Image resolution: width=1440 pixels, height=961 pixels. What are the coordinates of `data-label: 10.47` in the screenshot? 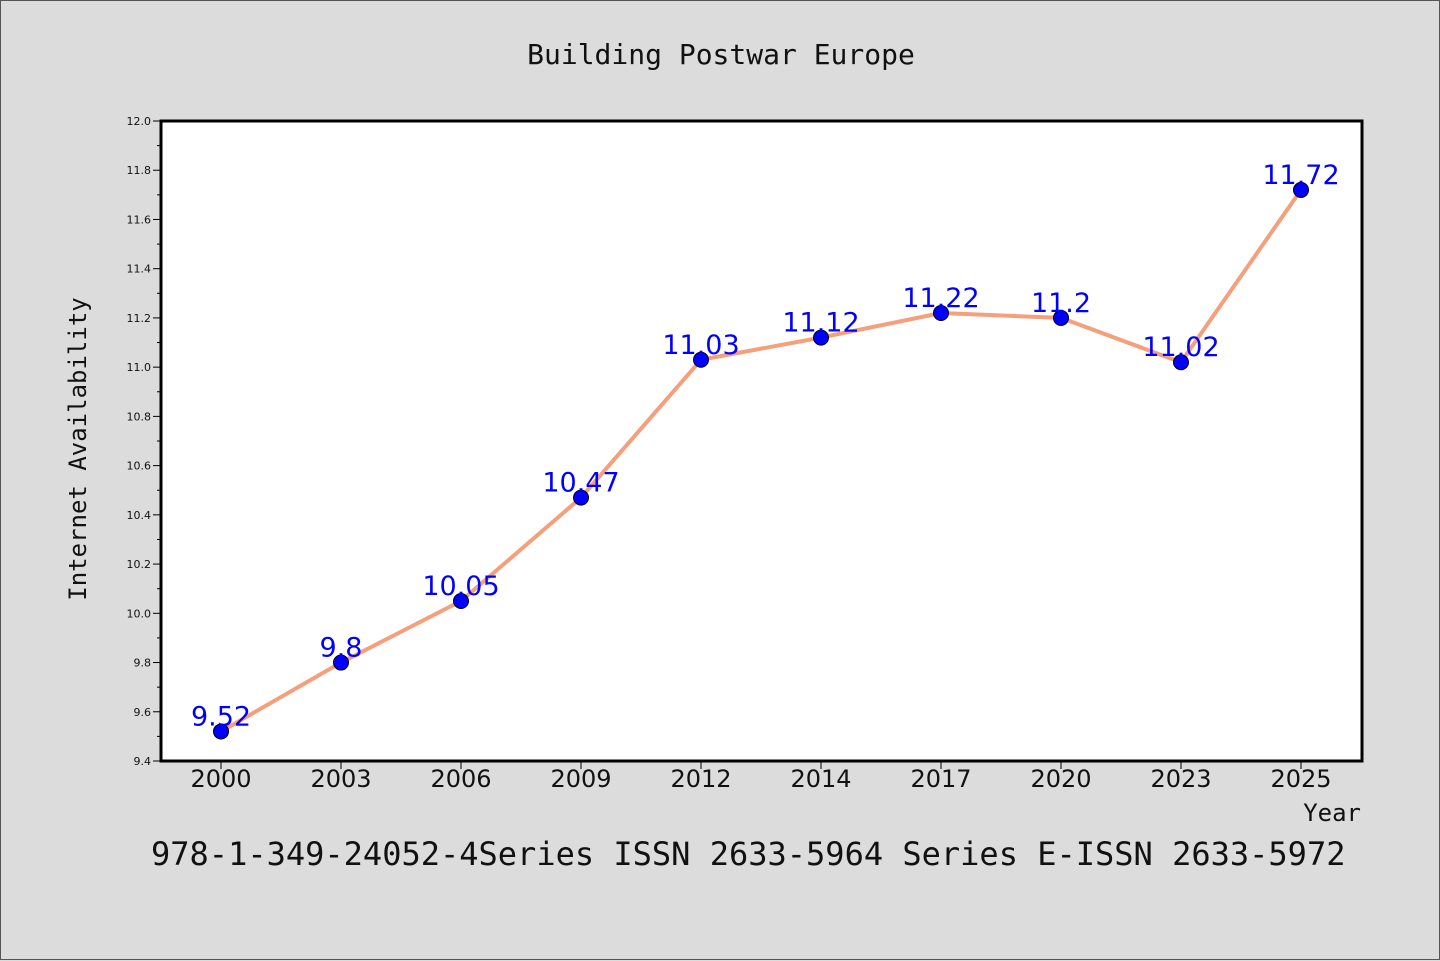 It's located at (580, 483).